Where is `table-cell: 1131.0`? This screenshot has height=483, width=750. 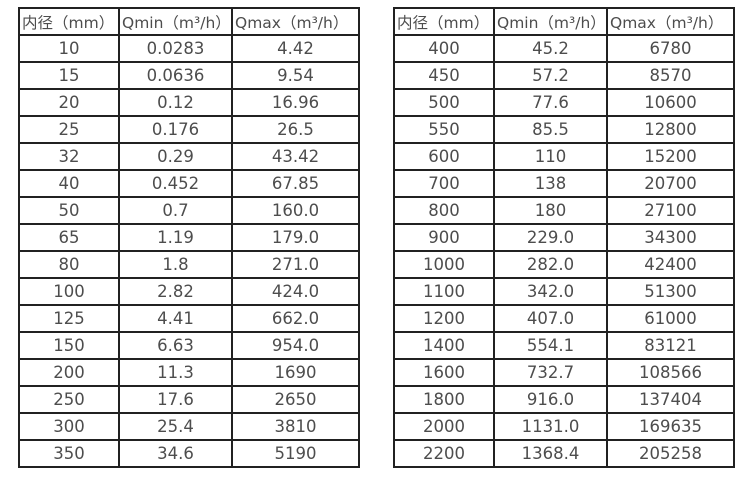 table-cell: 1131.0 is located at coordinates (550, 426).